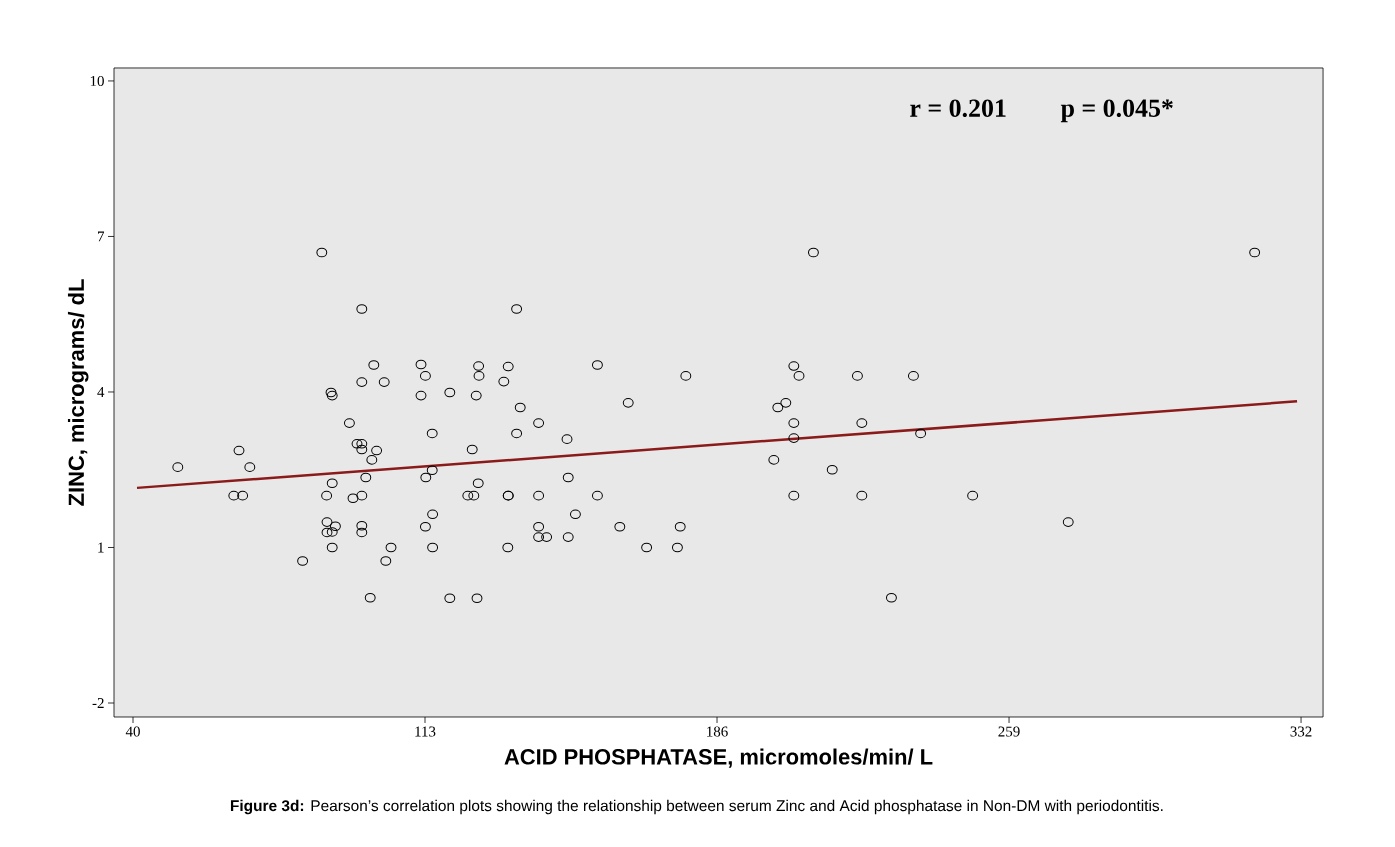  Describe the element at coordinates (78, 392) in the screenshot. I see `y-axis-title: ZINC, micrograms/ dL` at that location.